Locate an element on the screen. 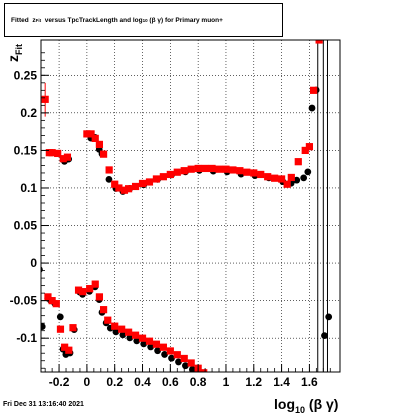 The height and width of the screenshot is (414, 400). timestamp: Fri Dec 31 13:16:40 2021 is located at coordinates (43, 404).